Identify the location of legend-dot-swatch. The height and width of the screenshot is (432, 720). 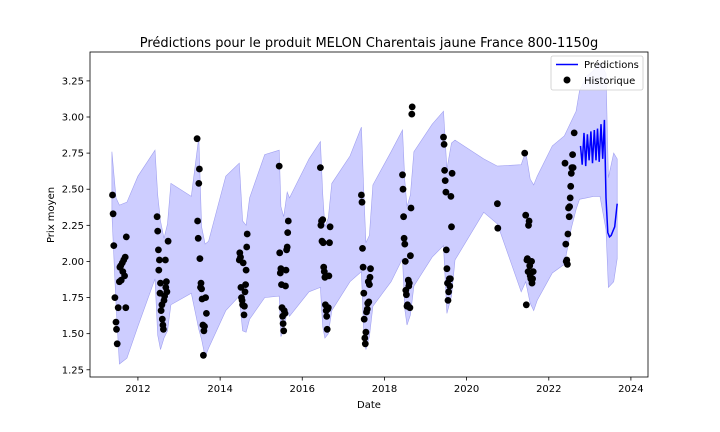
(567, 80).